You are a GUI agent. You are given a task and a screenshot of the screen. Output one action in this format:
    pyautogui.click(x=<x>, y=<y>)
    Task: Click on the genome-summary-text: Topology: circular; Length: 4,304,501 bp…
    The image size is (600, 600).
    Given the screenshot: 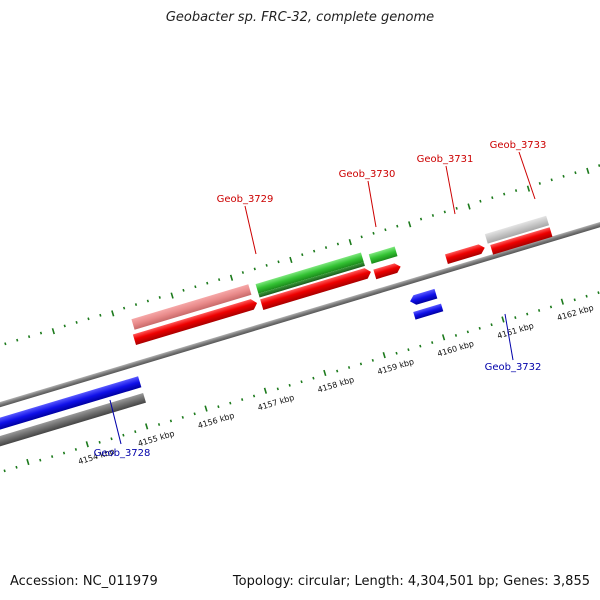 What is the action you would take?
    pyautogui.click(x=411, y=581)
    